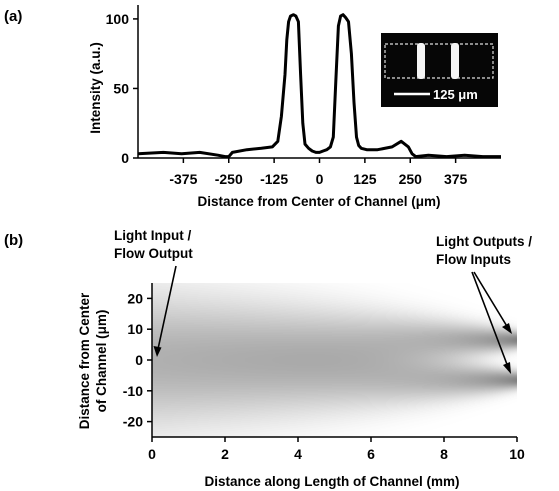  Describe the element at coordinates (125, 158) in the screenshot. I see `y-tick-label-a: 0` at that location.